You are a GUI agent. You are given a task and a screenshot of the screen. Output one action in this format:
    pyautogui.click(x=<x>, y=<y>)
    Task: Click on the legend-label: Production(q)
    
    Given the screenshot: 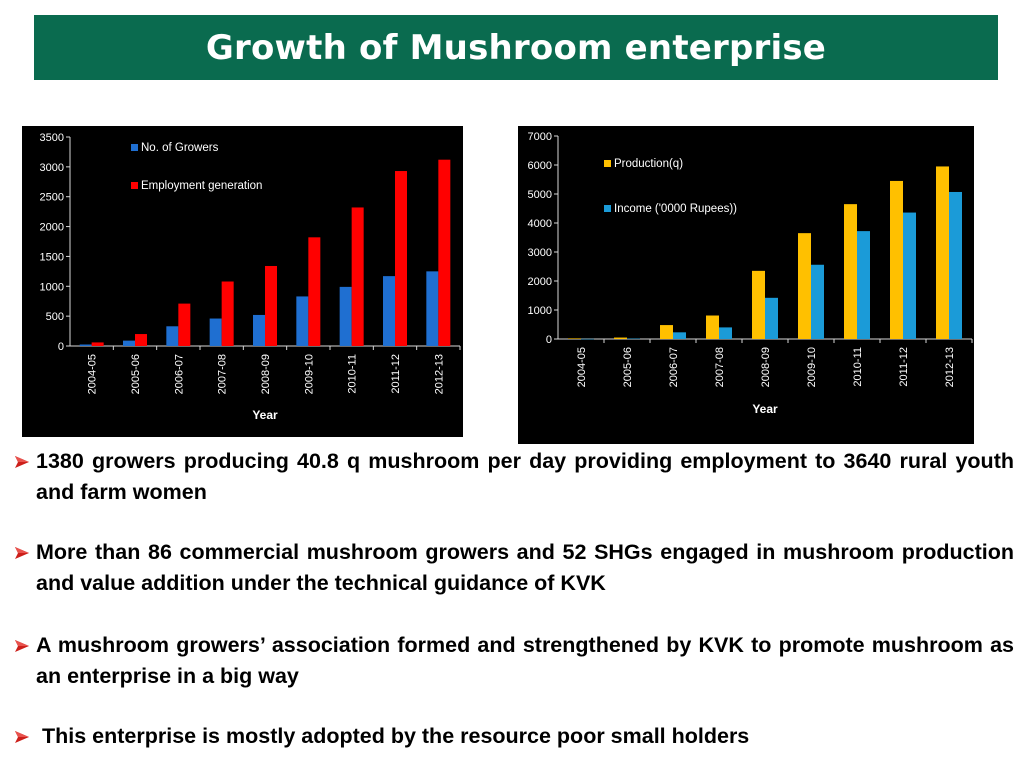 What is the action you would take?
    pyautogui.click(x=648, y=164)
    